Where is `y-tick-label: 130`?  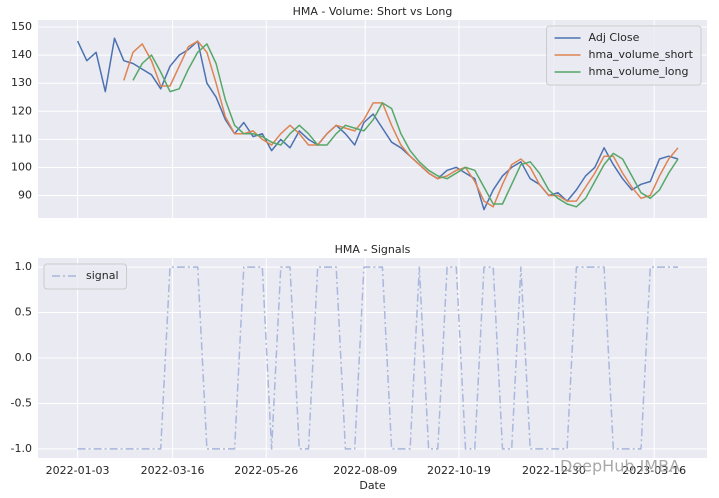 y-tick-label: 130 is located at coordinates (21, 82).